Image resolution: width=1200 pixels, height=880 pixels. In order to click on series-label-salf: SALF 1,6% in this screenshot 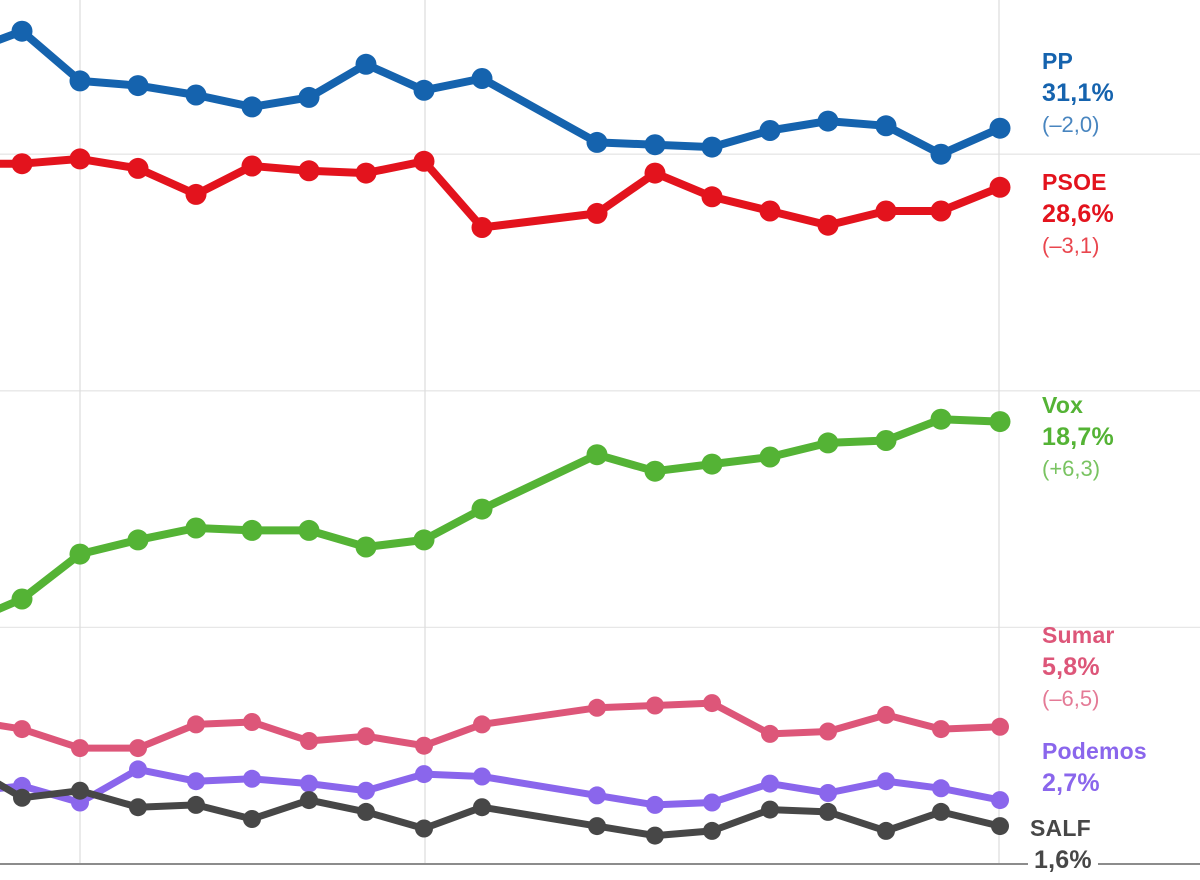, I will do `click(1063, 846)`.